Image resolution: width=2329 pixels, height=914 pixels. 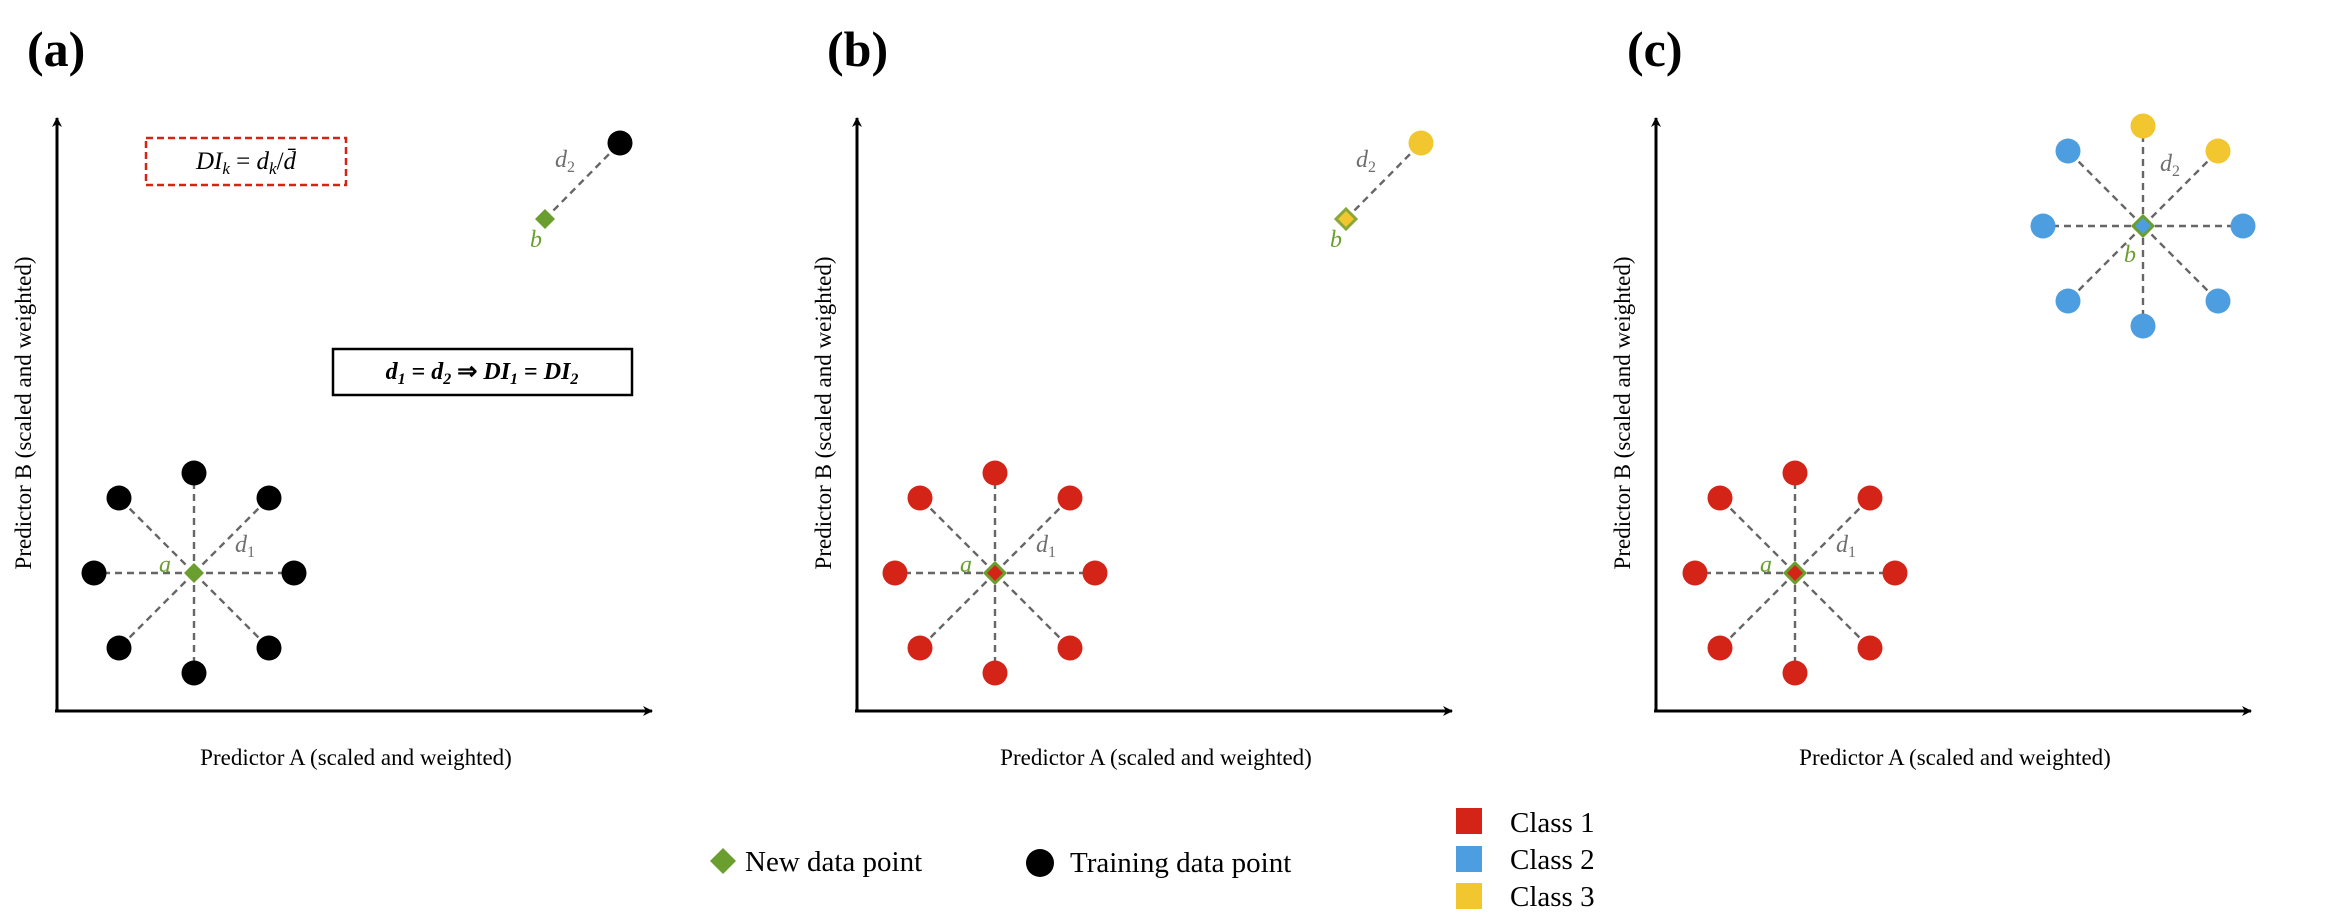 I want to click on class-1-points-b, so click(x=995, y=573).